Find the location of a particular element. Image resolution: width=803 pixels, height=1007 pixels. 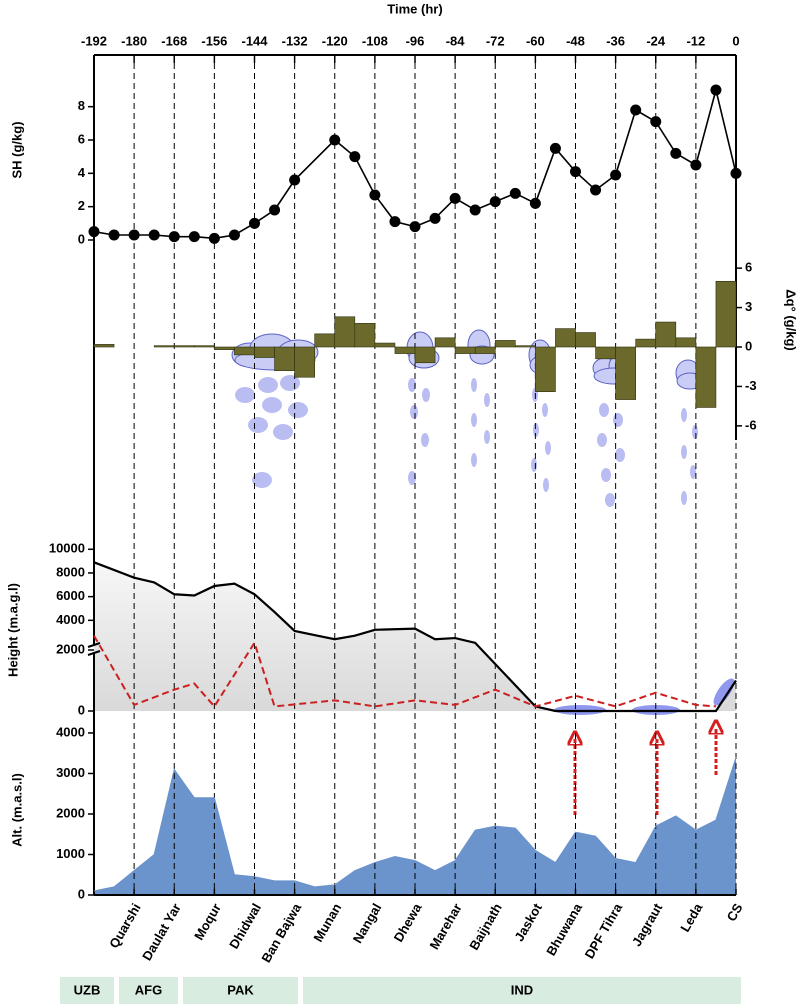

y-tick-label: 4 is located at coordinates (82, 172).